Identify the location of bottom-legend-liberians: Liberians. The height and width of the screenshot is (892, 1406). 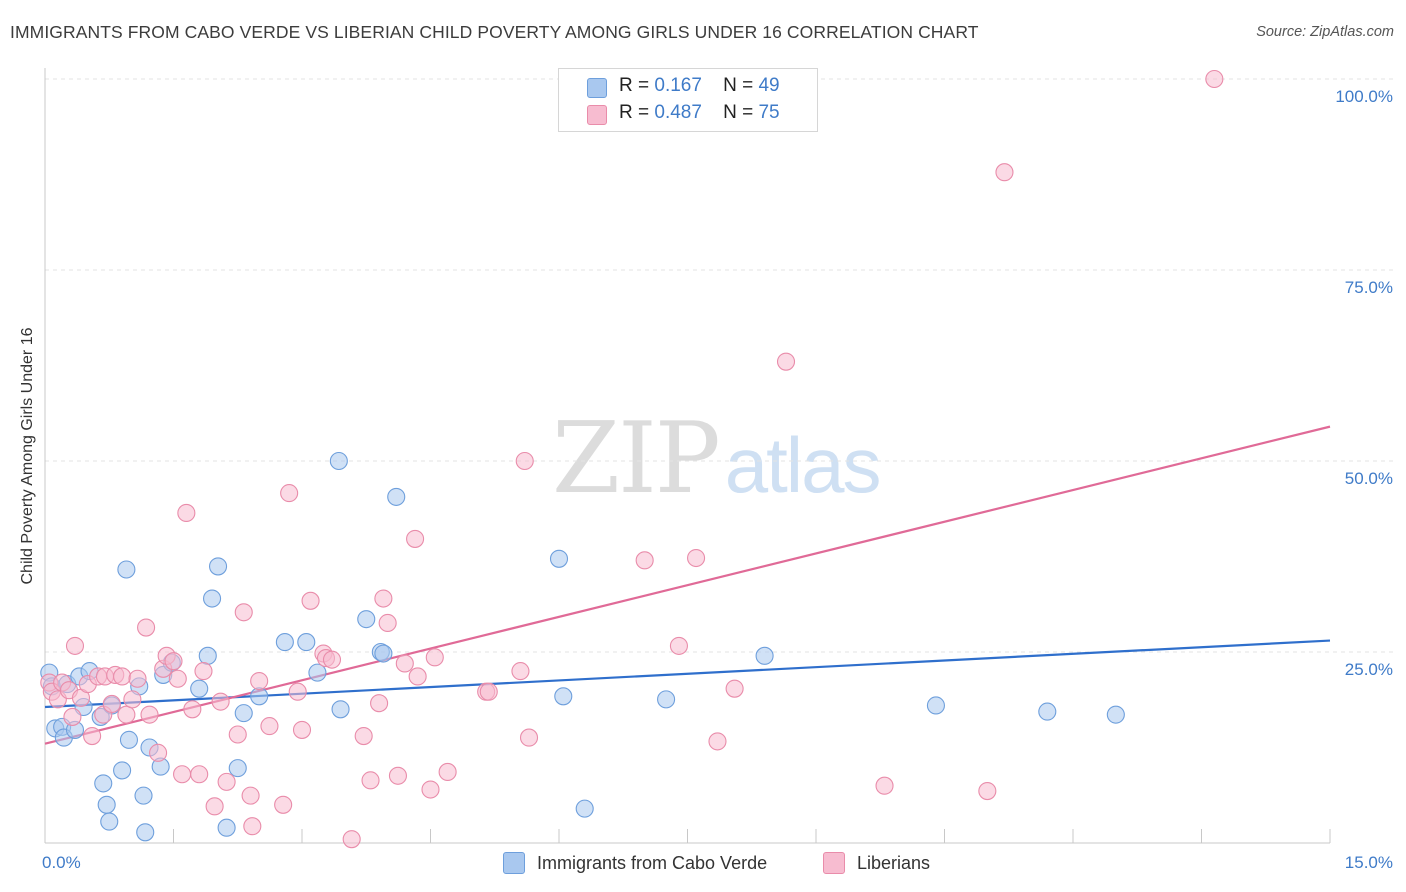
(876, 863).